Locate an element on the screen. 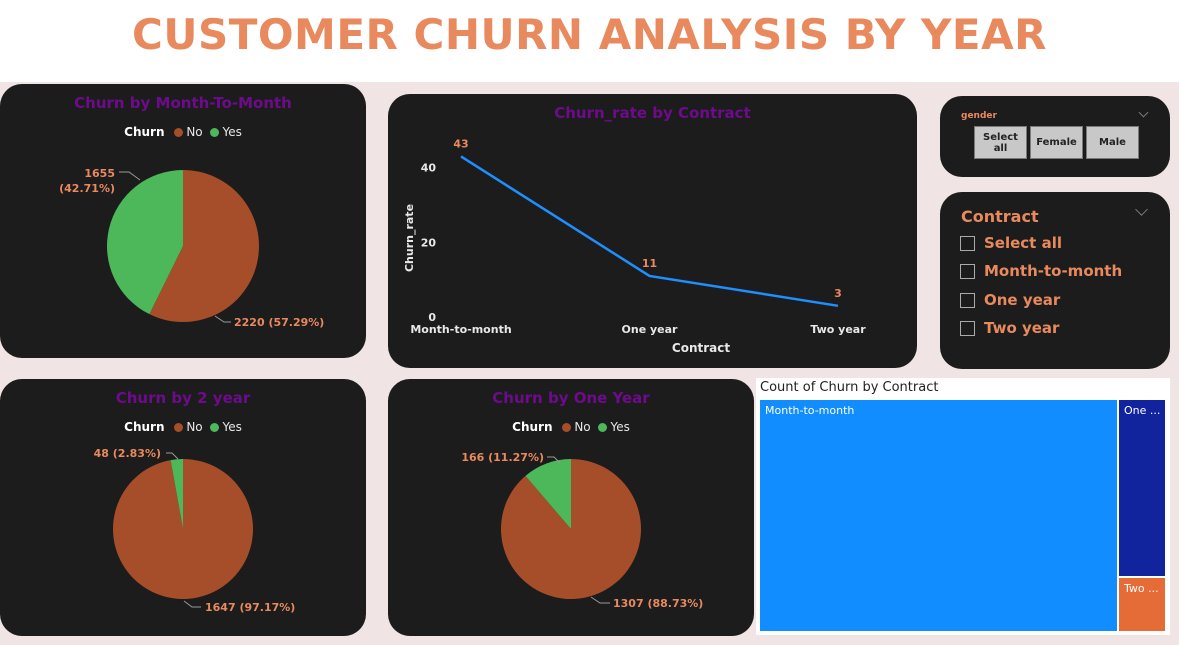 This screenshot has width=1179, height=645. gender-male-button: Male is located at coordinates (1112, 142).